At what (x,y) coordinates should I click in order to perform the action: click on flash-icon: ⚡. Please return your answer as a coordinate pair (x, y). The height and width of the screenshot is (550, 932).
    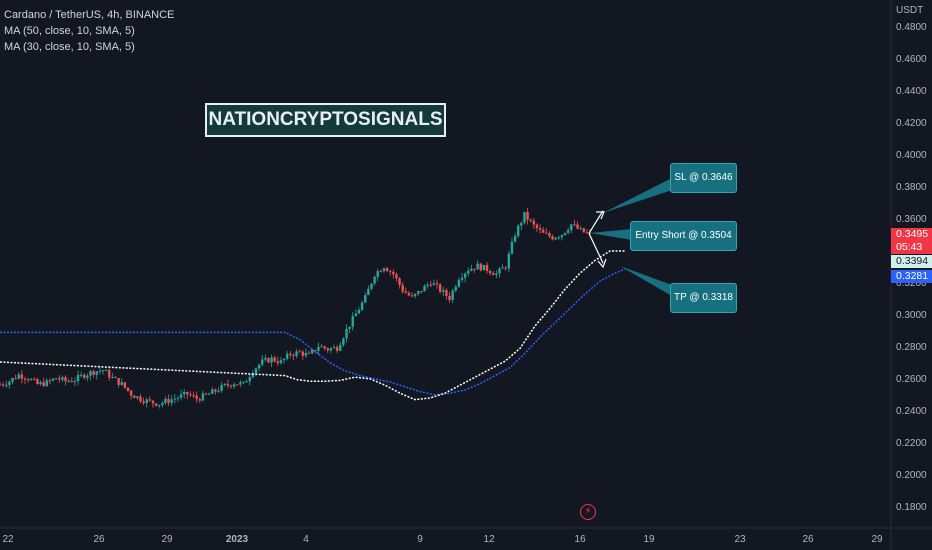
    Looking at the image, I should click on (588, 512).